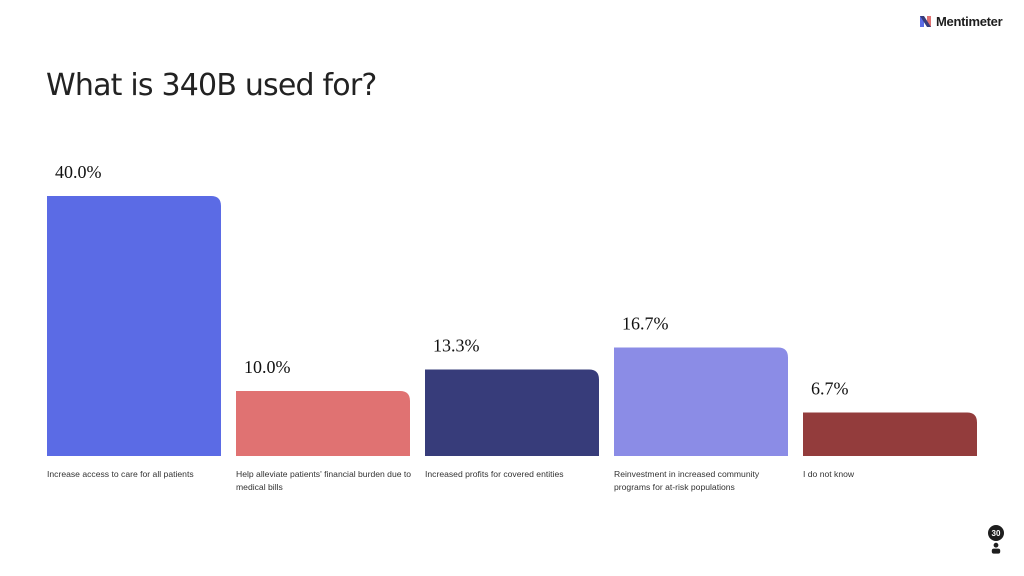 The image size is (1024, 576). I want to click on value-label: 16.7%, so click(645, 323).